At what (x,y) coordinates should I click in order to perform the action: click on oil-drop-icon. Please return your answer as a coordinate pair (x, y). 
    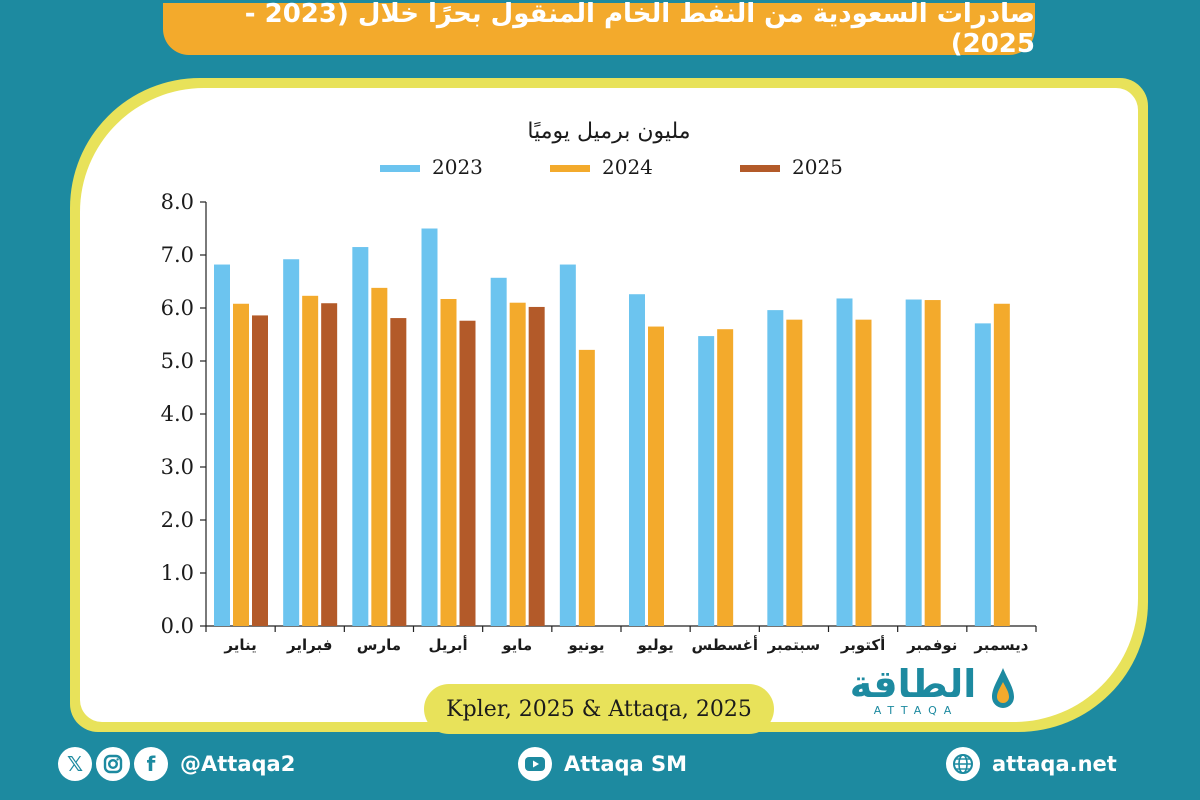
    Looking at the image, I should click on (1003, 688).